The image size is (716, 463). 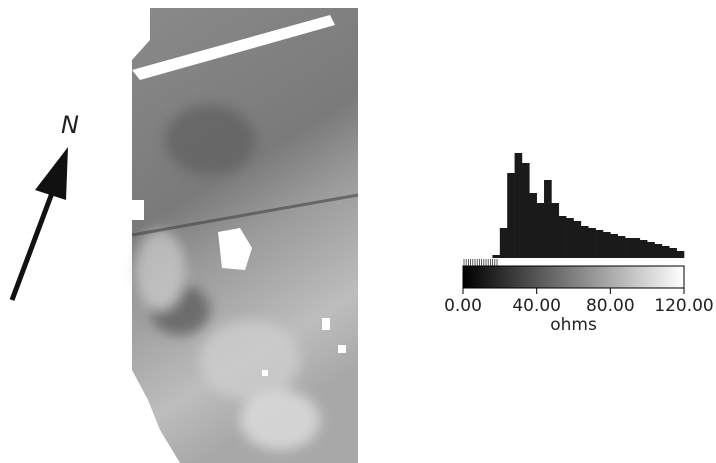 I want to click on colorbar, so click(x=573, y=277).